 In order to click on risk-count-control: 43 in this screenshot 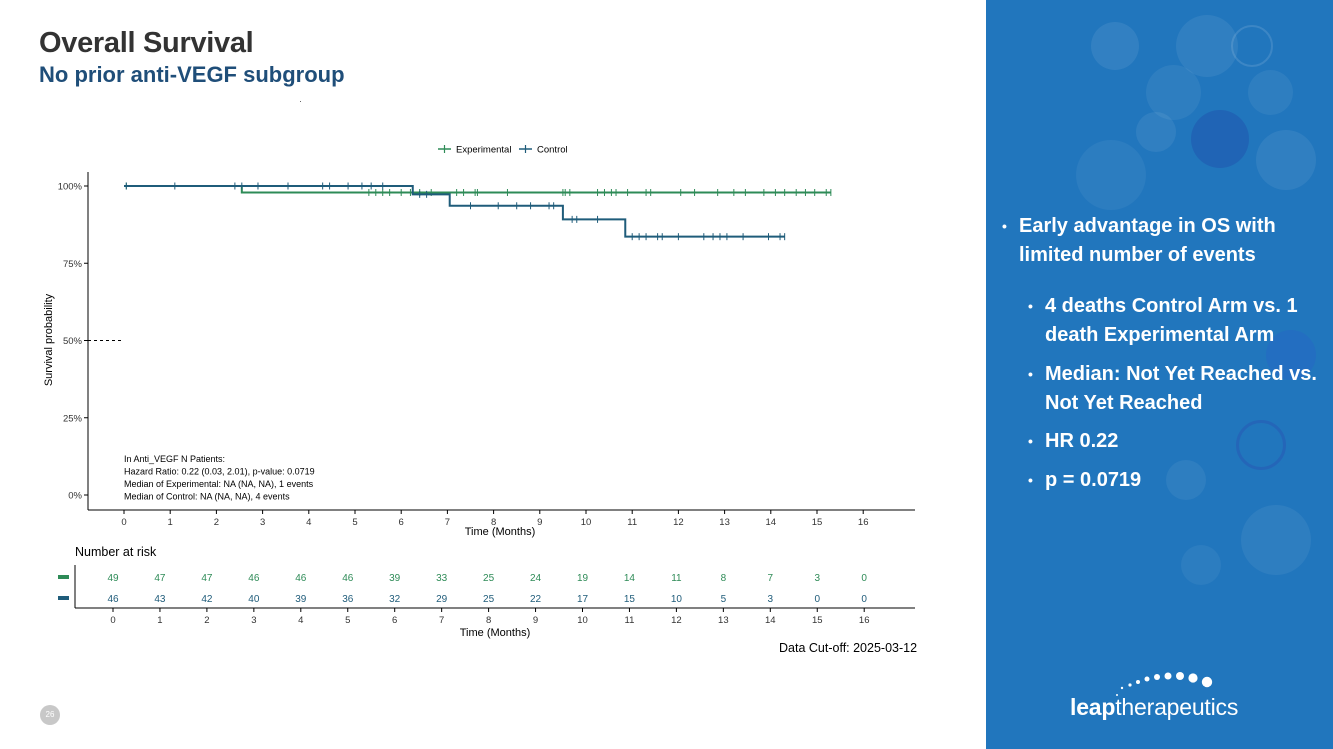, I will do `click(160, 599)`.